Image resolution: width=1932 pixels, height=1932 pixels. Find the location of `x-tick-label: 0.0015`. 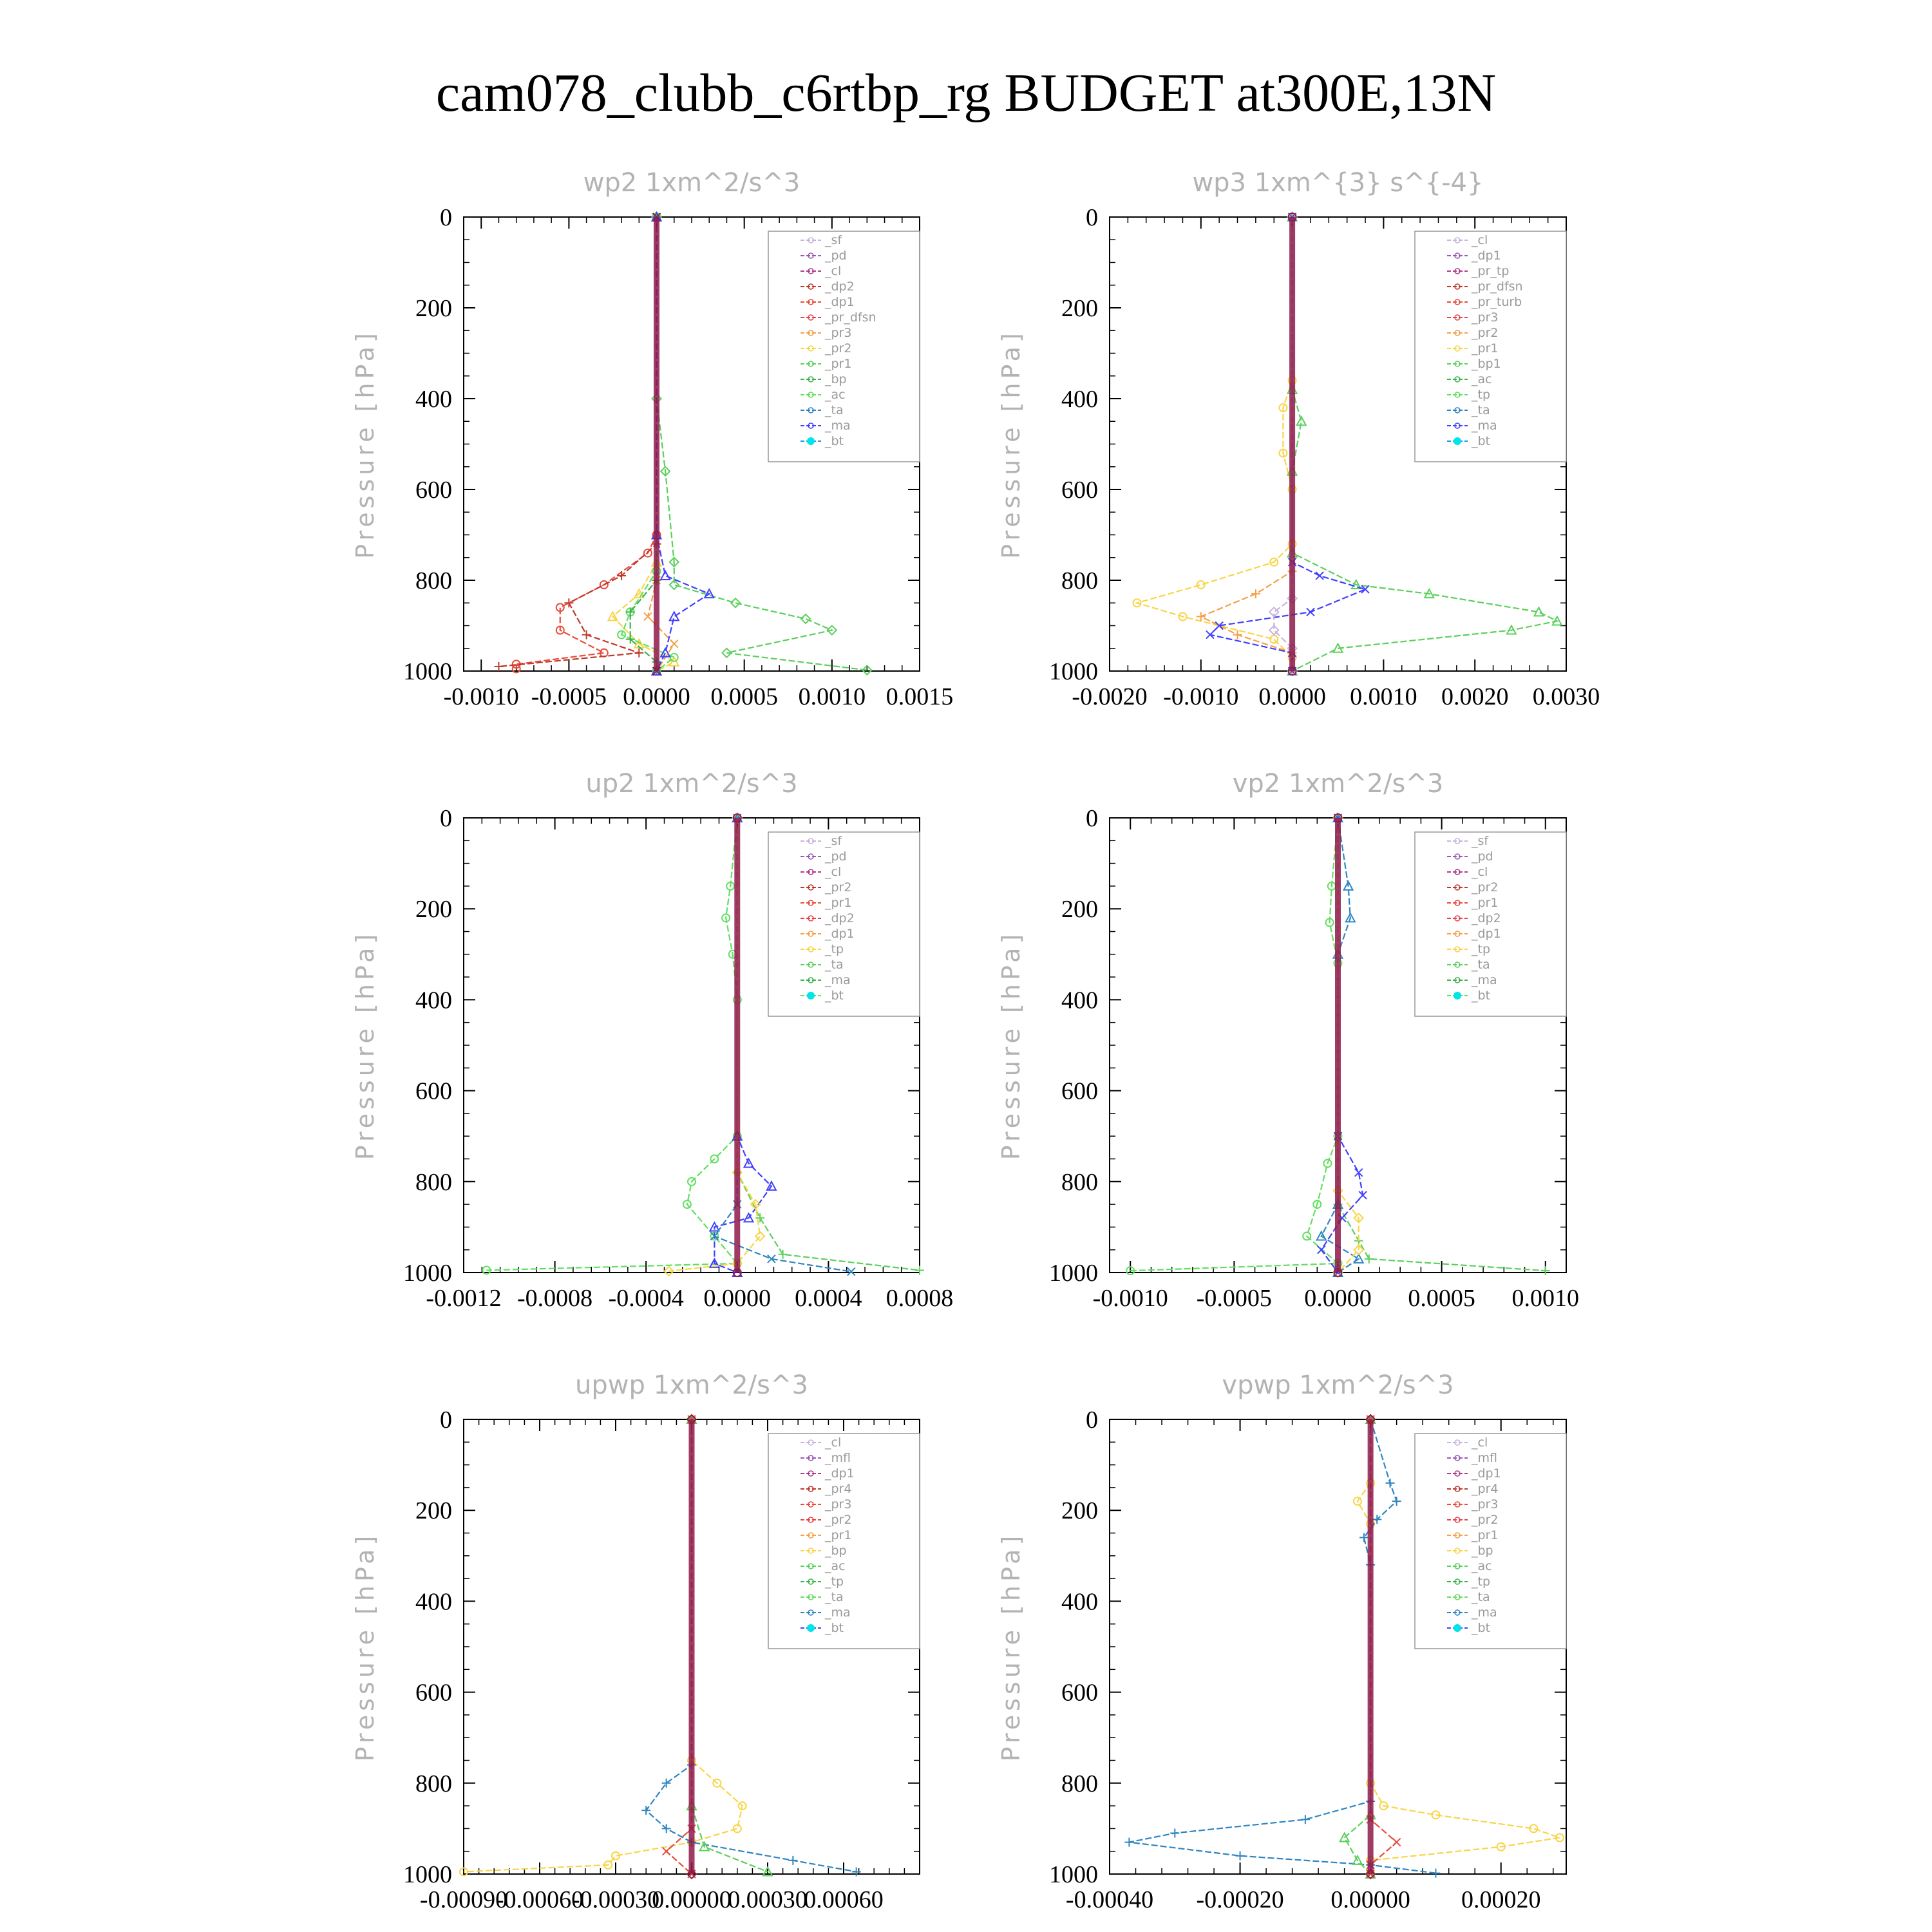

x-tick-label: 0.0015 is located at coordinates (920, 696).